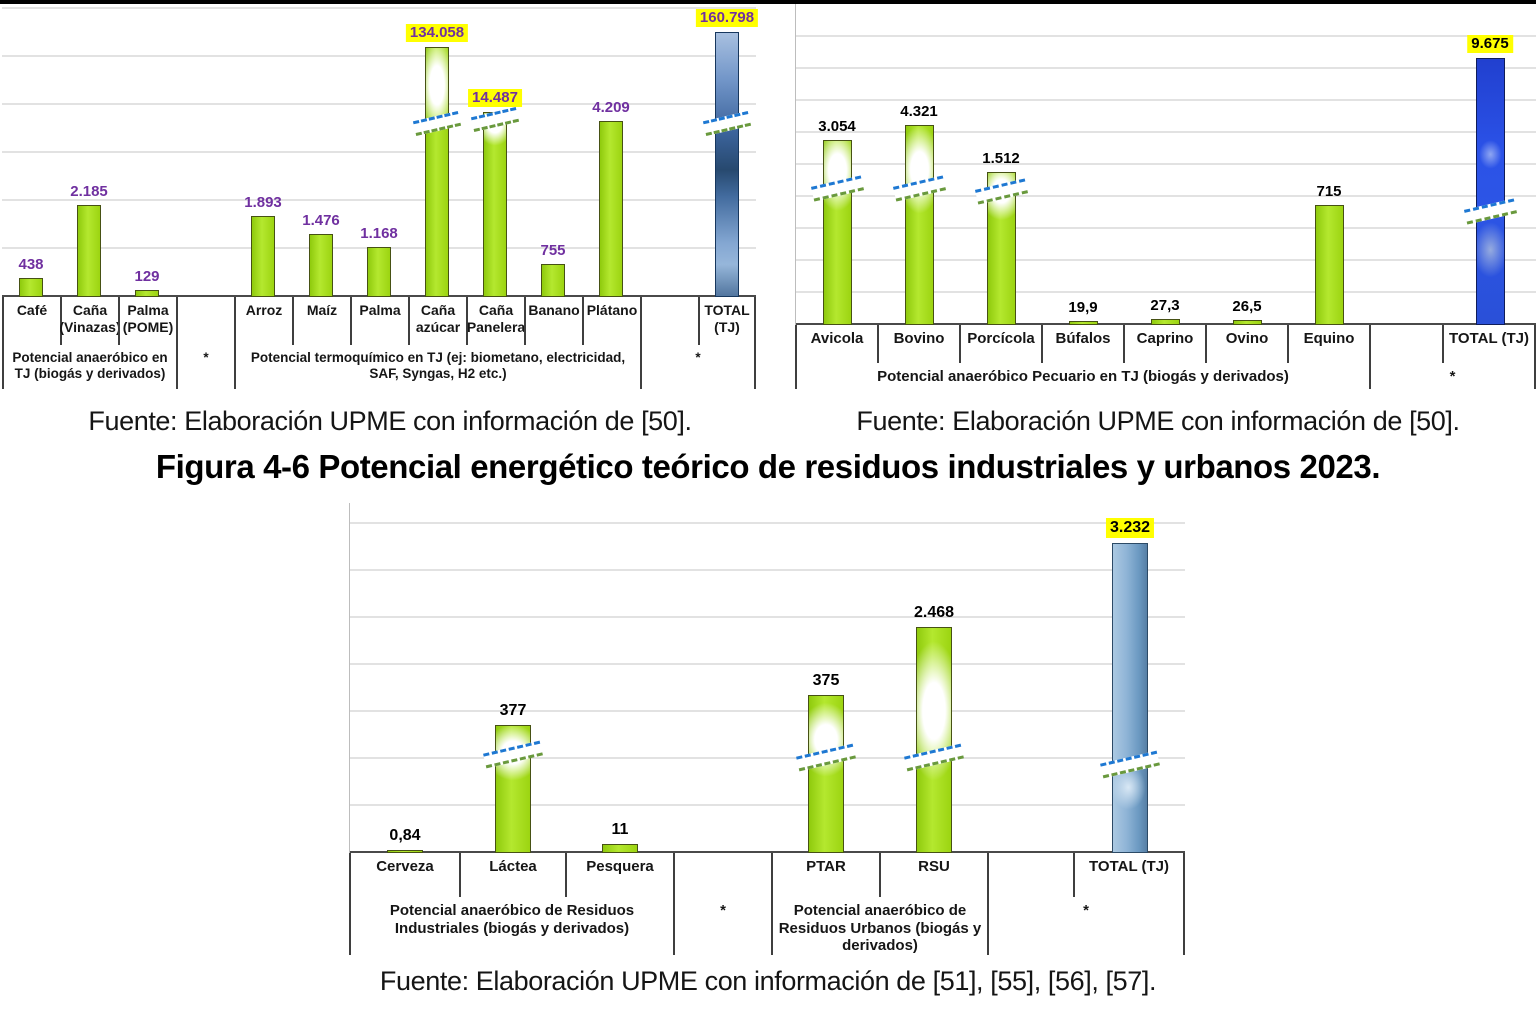  I want to click on category-label: Ovino, so click(1247, 338).